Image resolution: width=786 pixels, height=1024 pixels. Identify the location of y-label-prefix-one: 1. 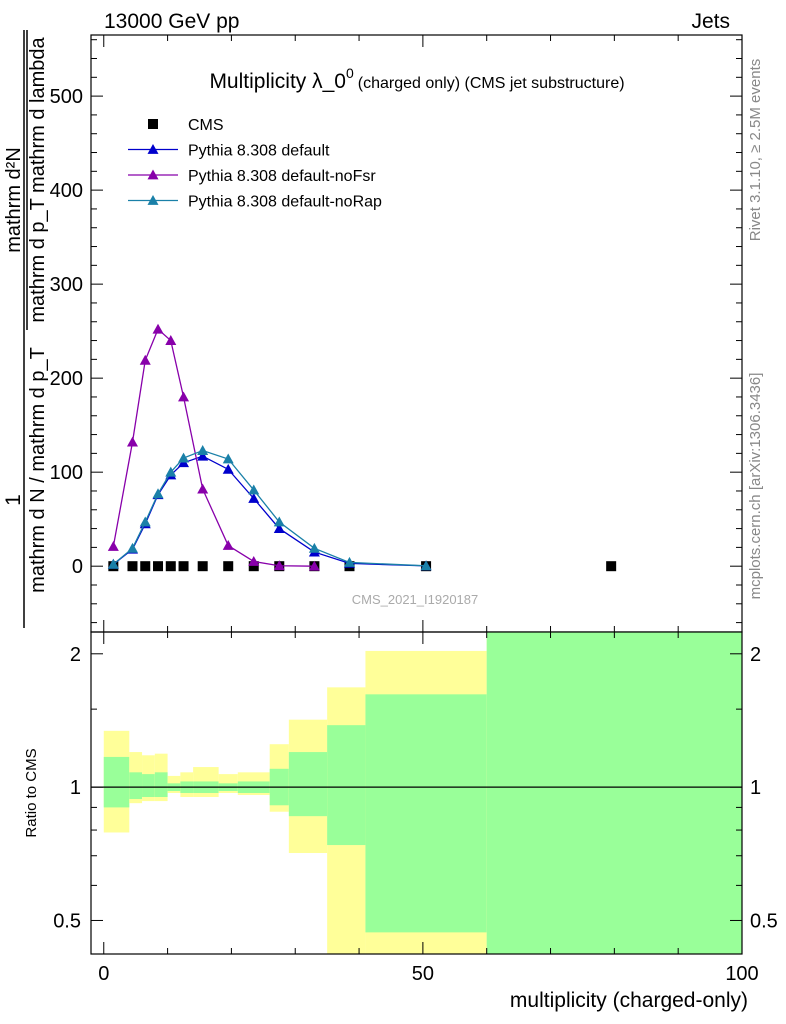
(13, 500).